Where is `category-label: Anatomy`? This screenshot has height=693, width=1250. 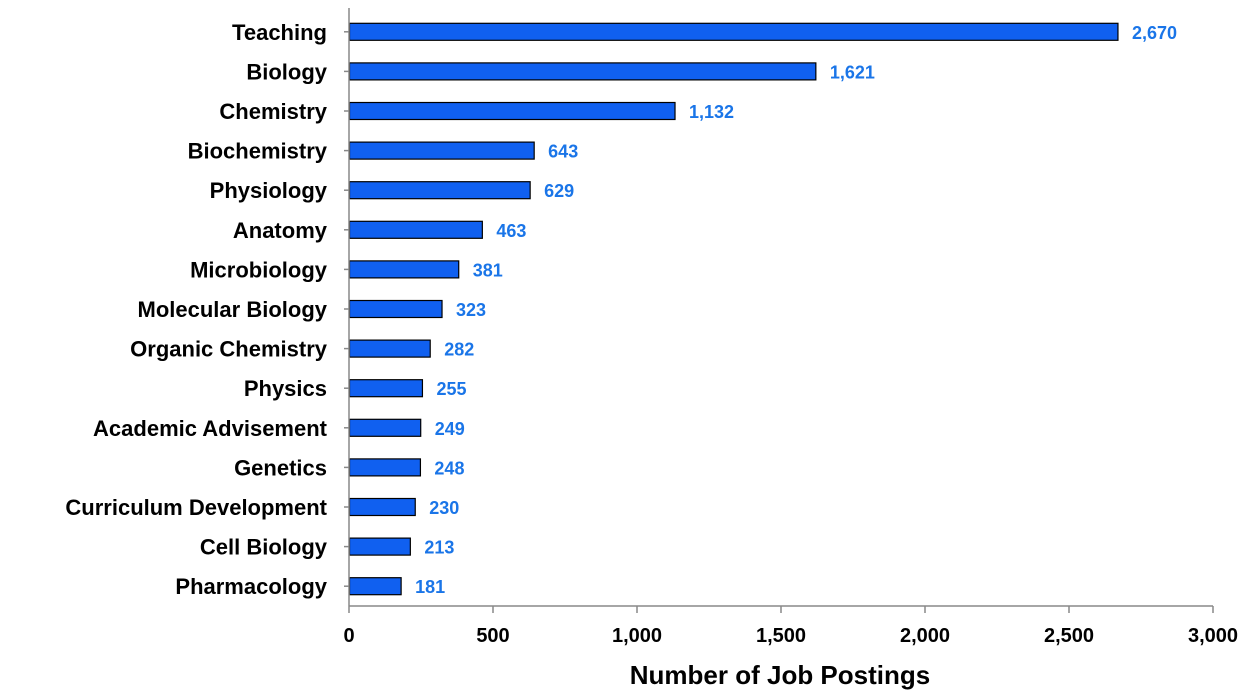 category-label: Anatomy is located at coordinates (280, 230).